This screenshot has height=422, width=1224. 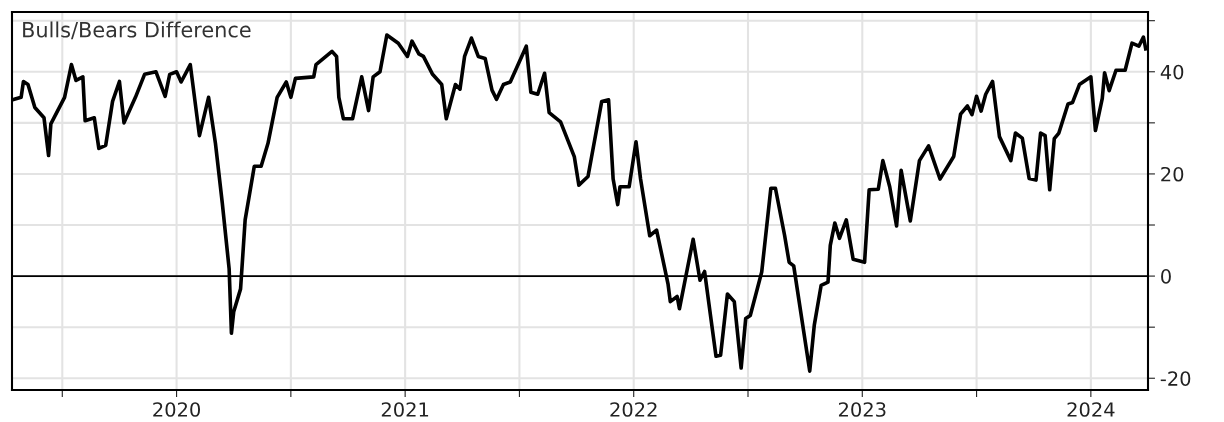 I want to click on x-tick-label: 2023, so click(x=862, y=409).